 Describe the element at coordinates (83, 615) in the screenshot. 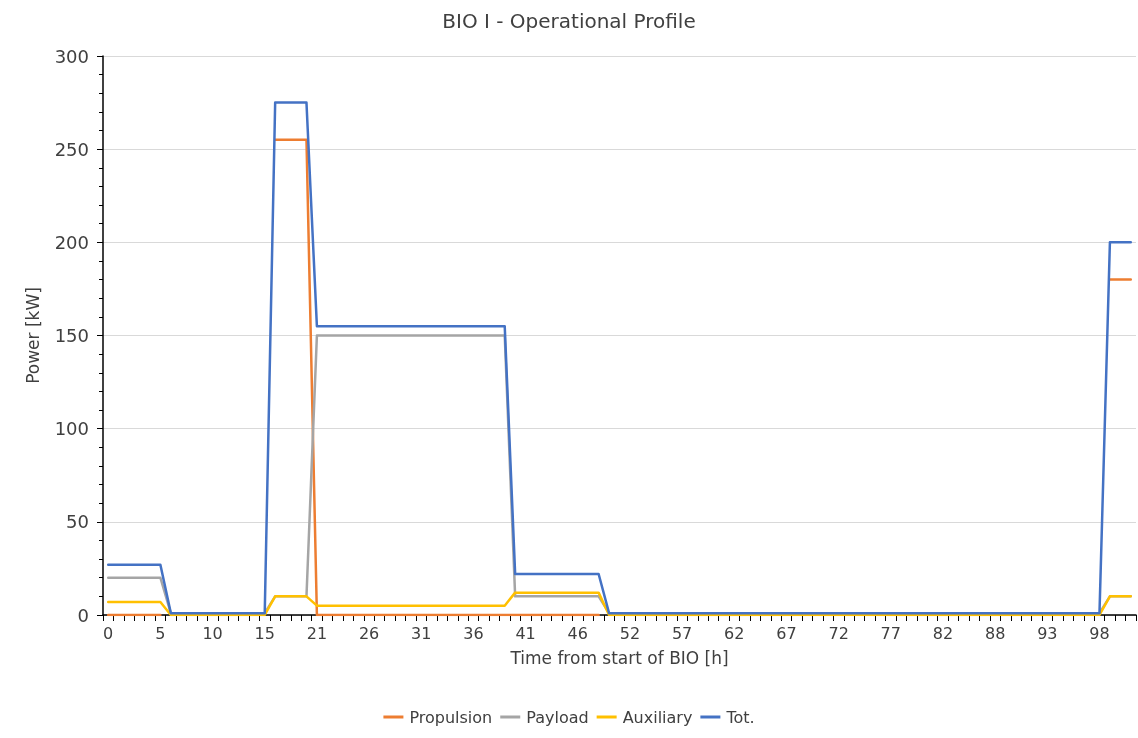

I see `y-tick-label: 0` at that location.